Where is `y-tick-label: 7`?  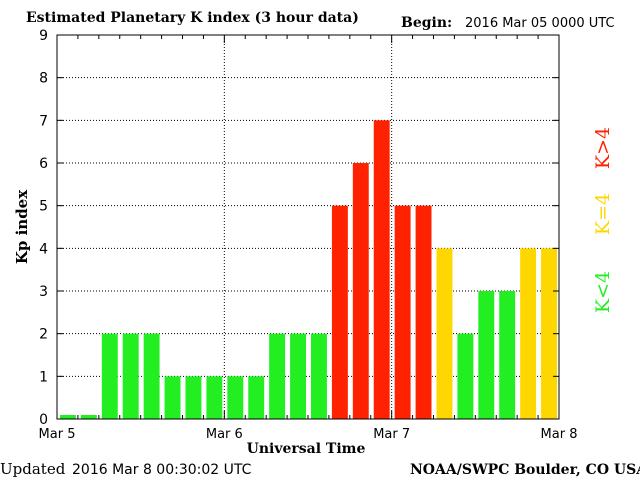 y-tick-label: 7 is located at coordinates (43, 121).